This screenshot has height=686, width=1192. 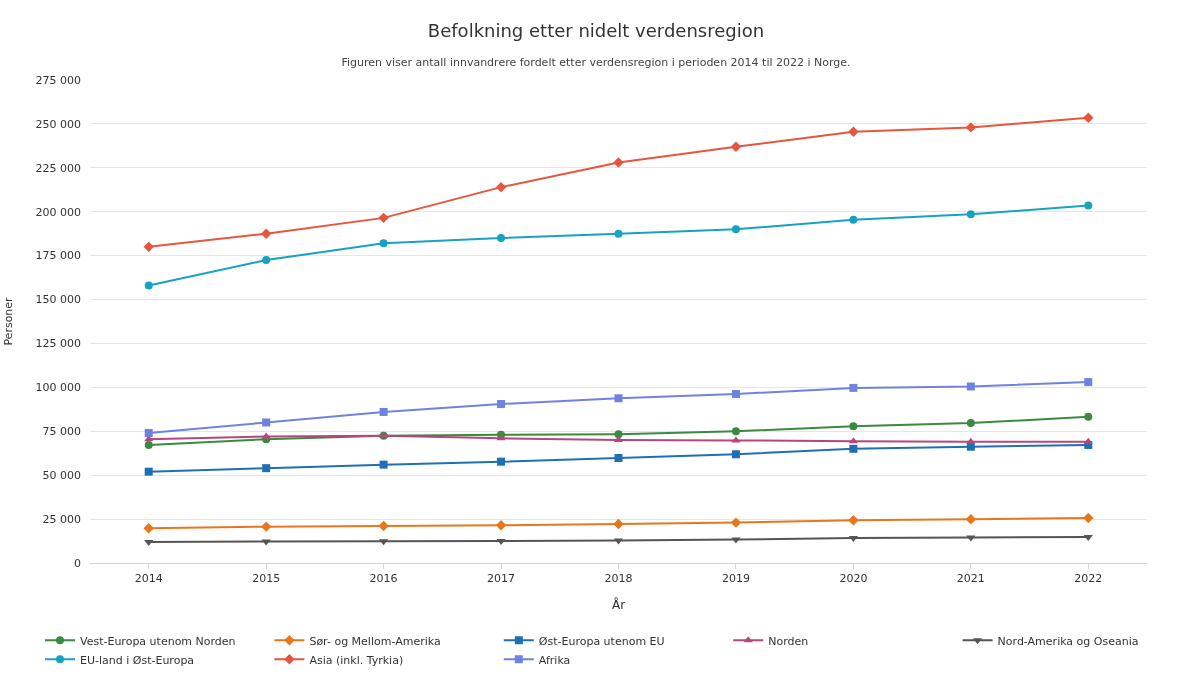 I want to click on x-tick-label: 2016, so click(x=383, y=579).